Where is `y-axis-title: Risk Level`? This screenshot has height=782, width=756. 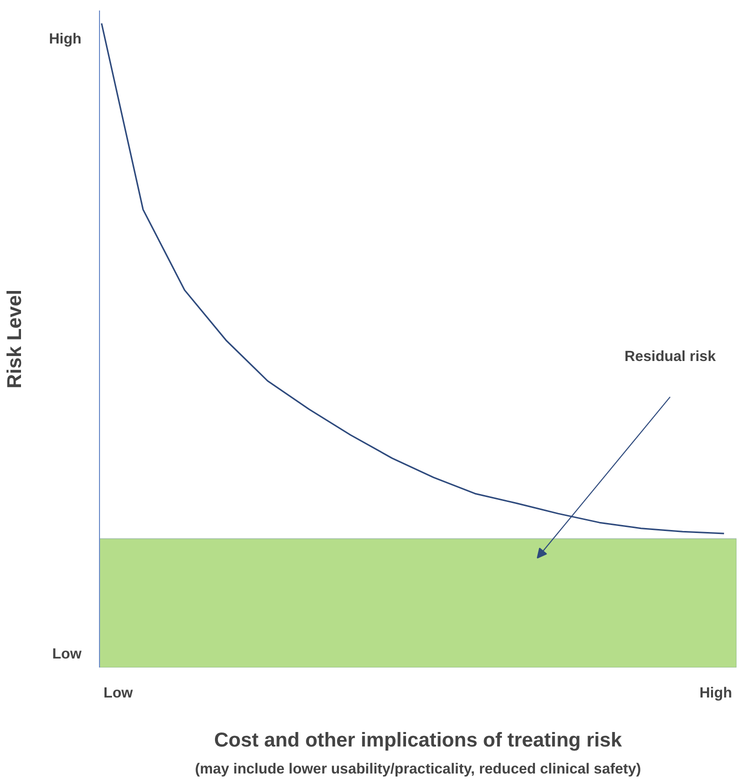 y-axis-title: Risk Level is located at coordinates (15, 339).